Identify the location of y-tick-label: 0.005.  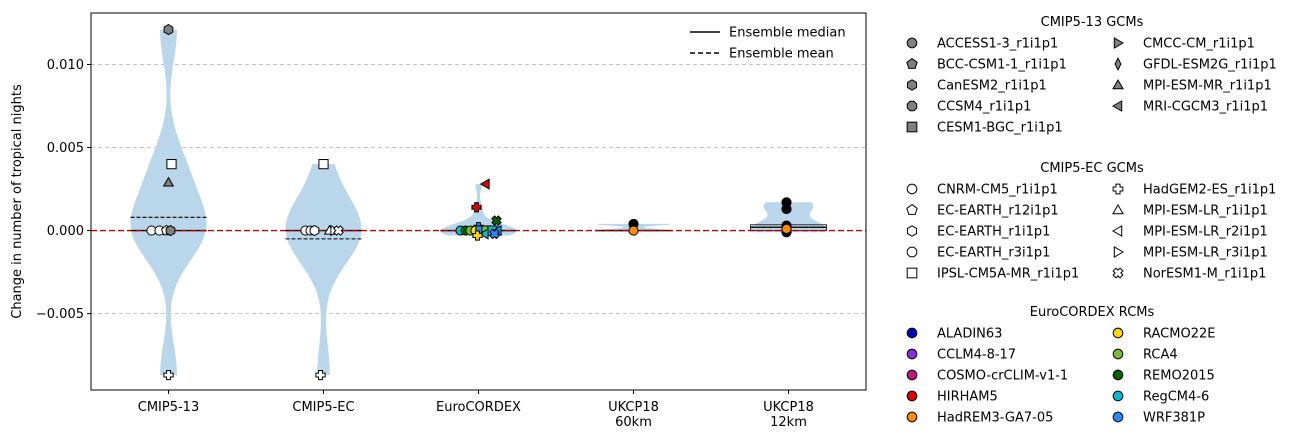
(65, 148).